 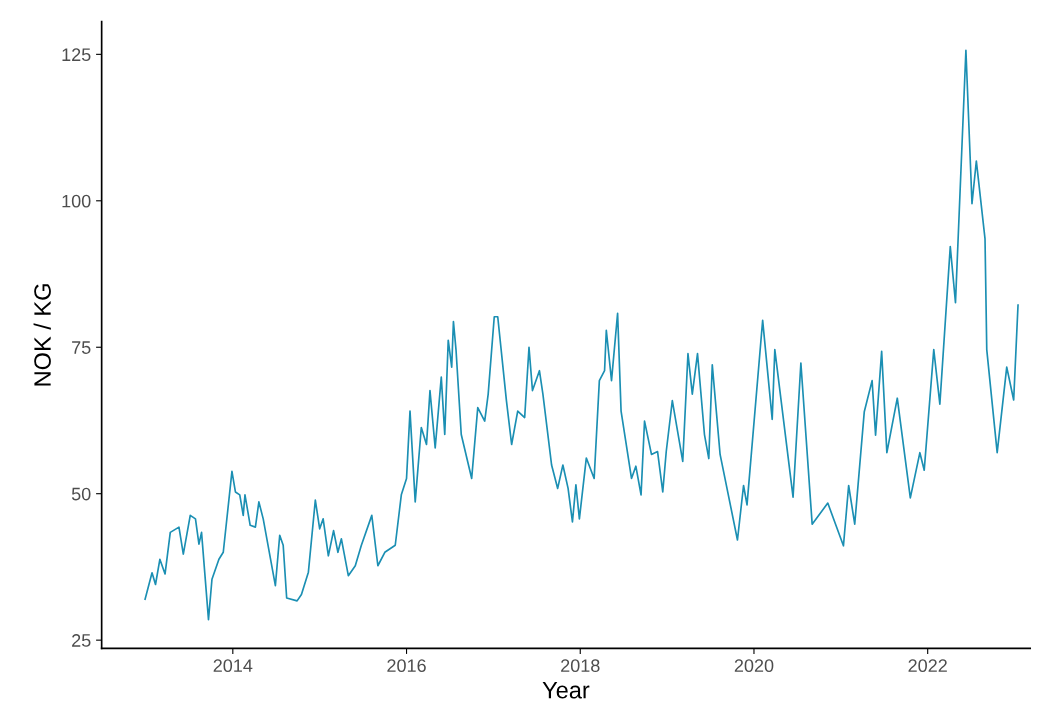 What do you see at coordinates (81, 640) in the screenshot?
I see `y-tick-label: 25` at bounding box center [81, 640].